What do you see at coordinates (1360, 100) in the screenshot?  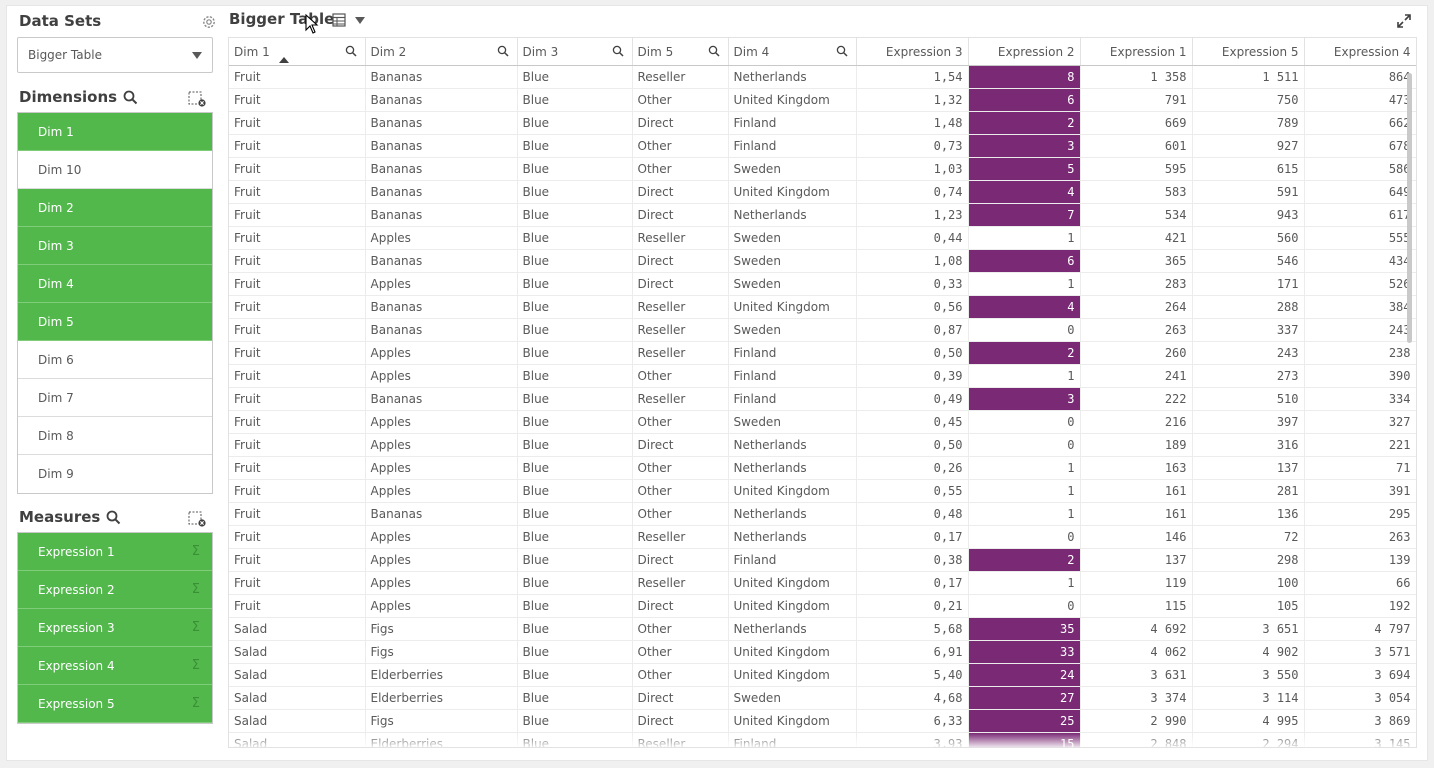 I see `table-cell: 473` at bounding box center [1360, 100].